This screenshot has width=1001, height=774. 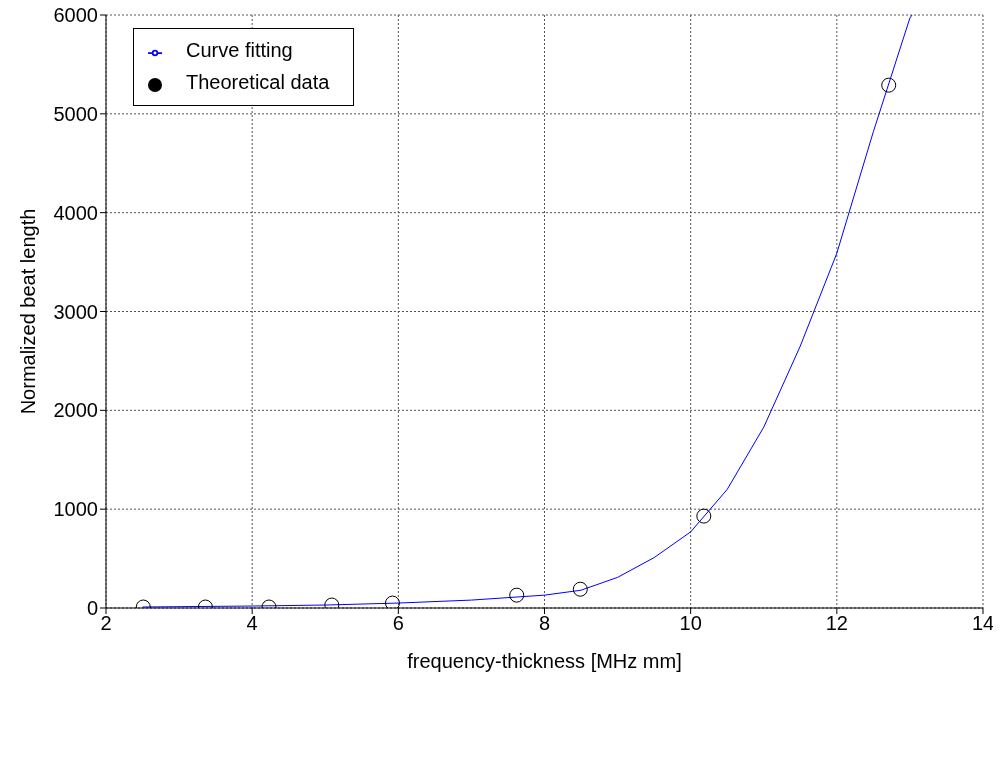 I want to click on x-tick-label: 8, so click(x=544, y=623).